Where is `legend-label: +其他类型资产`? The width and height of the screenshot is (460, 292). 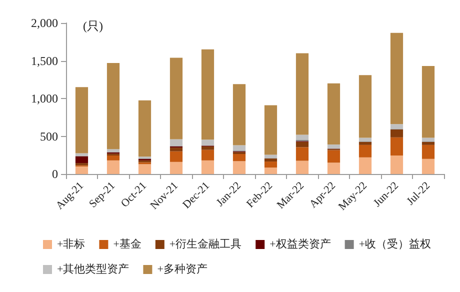 legend-label: +其他类型资产 is located at coordinates (93, 269).